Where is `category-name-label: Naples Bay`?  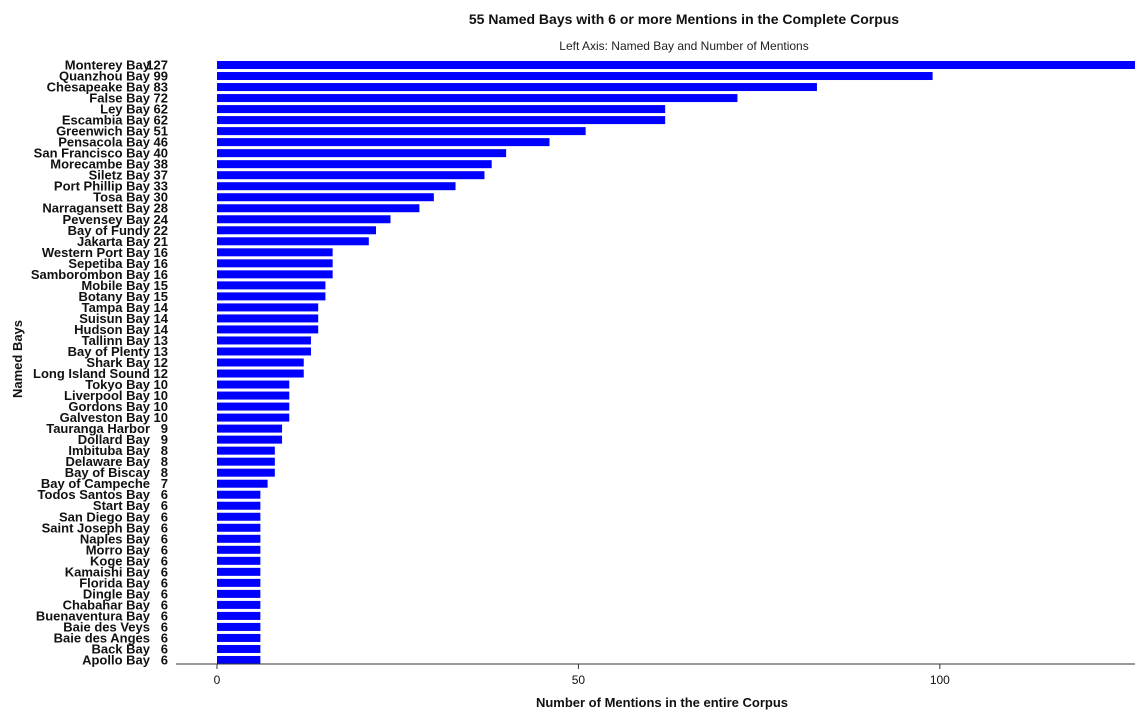
category-name-label: Naples Bay is located at coordinates (115, 538).